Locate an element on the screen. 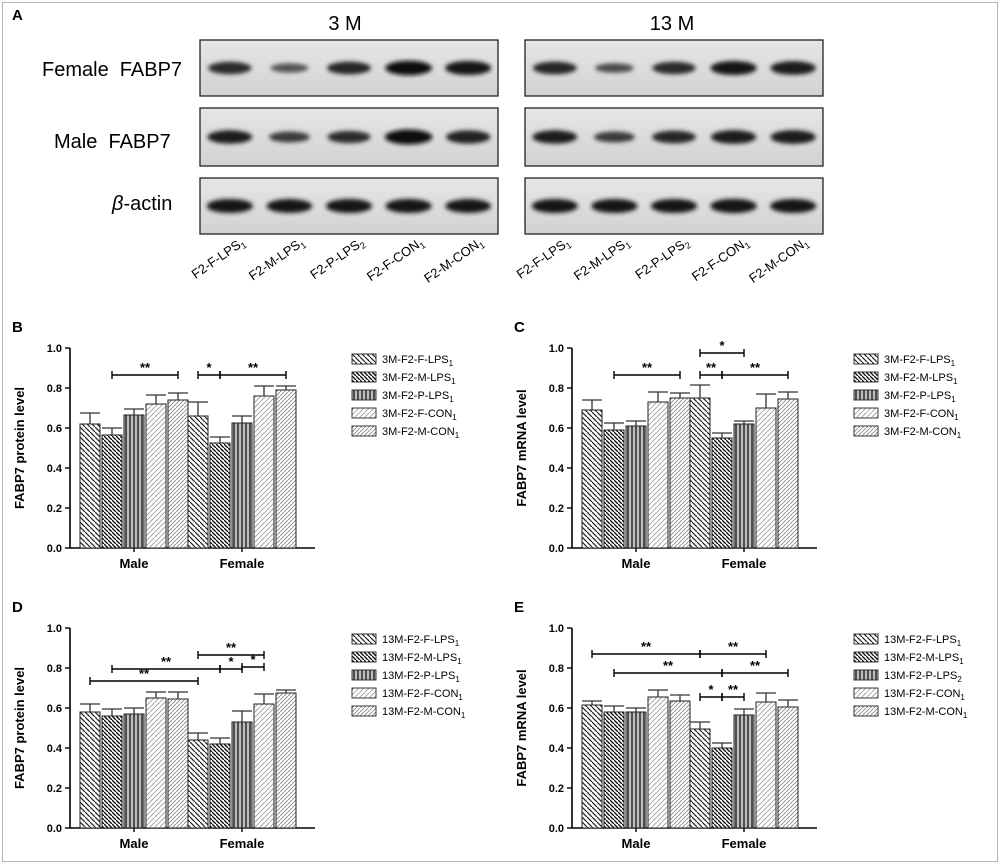  y-axis-label: FABP7 mRNA level is located at coordinates (521, 447).